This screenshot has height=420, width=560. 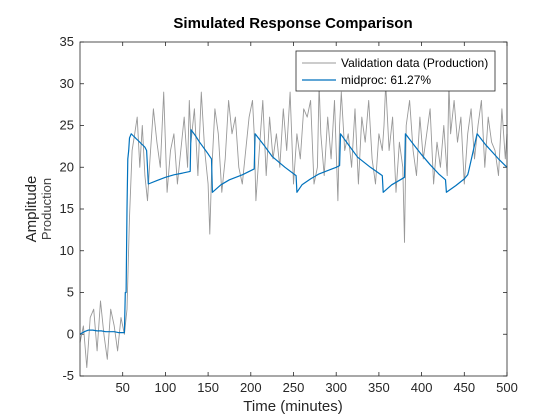 What do you see at coordinates (386, 80) in the screenshot?
I see `legend-label-midproc: midproc: 61.27%` at bounding box center [386, 80].